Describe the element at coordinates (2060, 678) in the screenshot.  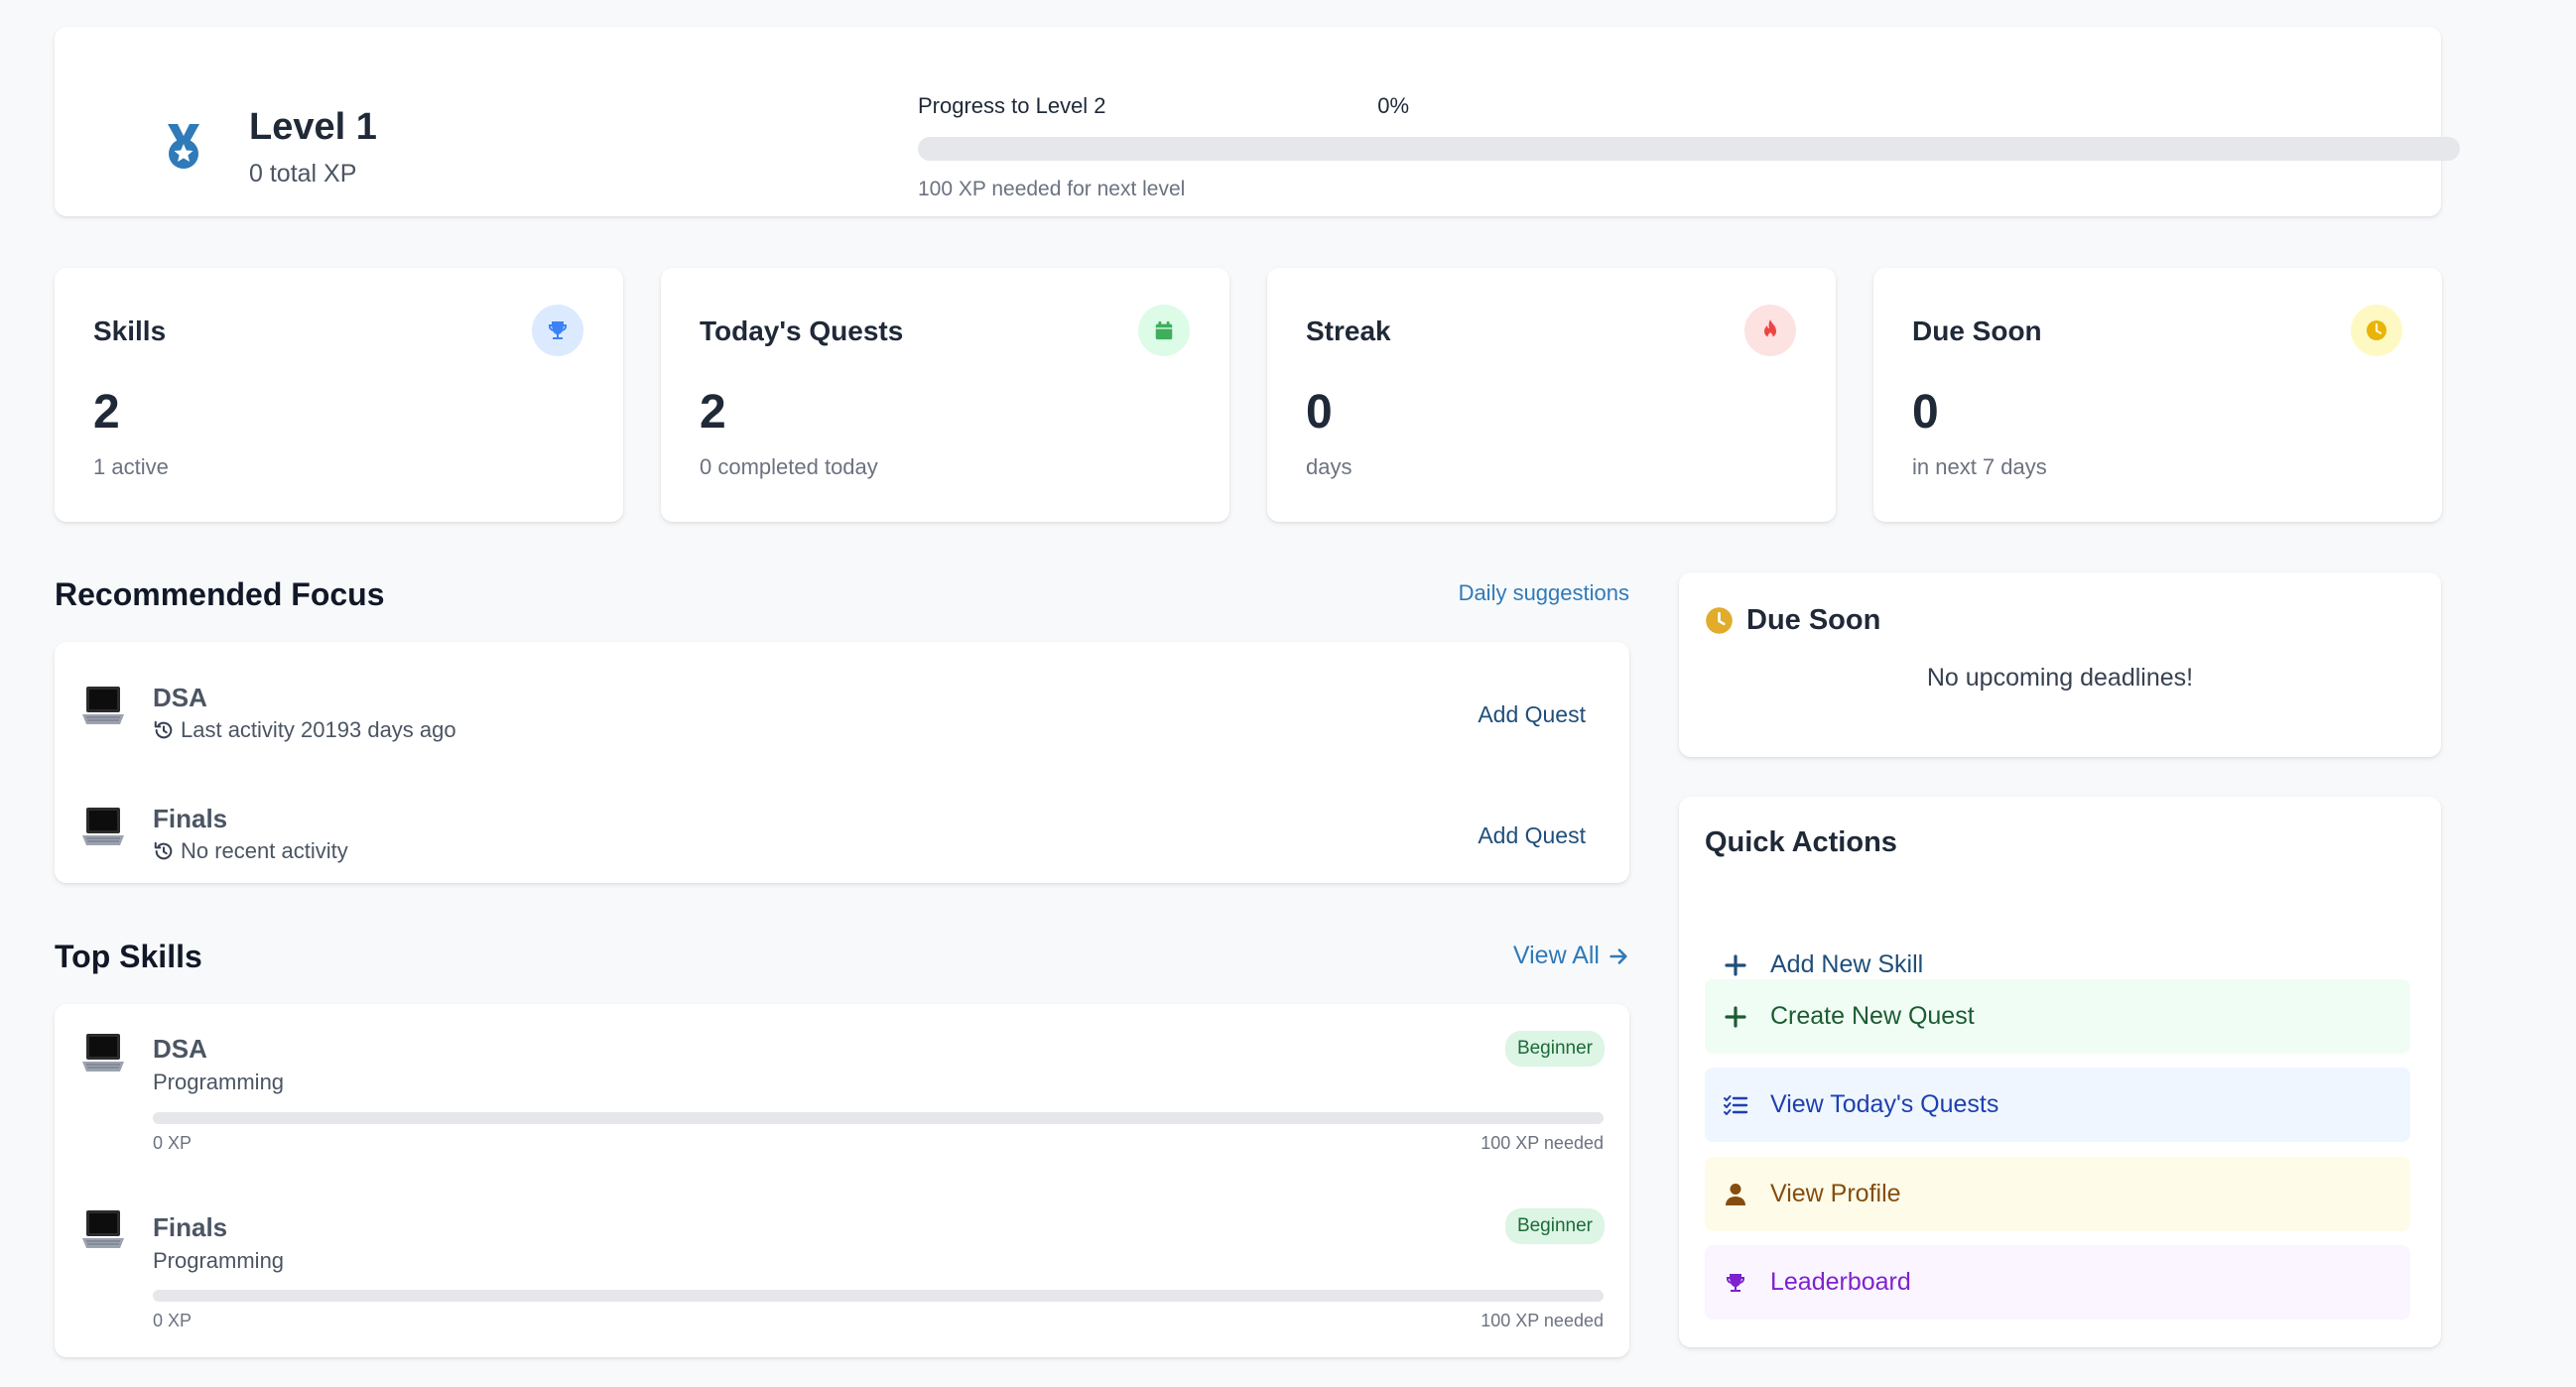
I see `empty-state-text: No upcoming deadlines!` at that location.